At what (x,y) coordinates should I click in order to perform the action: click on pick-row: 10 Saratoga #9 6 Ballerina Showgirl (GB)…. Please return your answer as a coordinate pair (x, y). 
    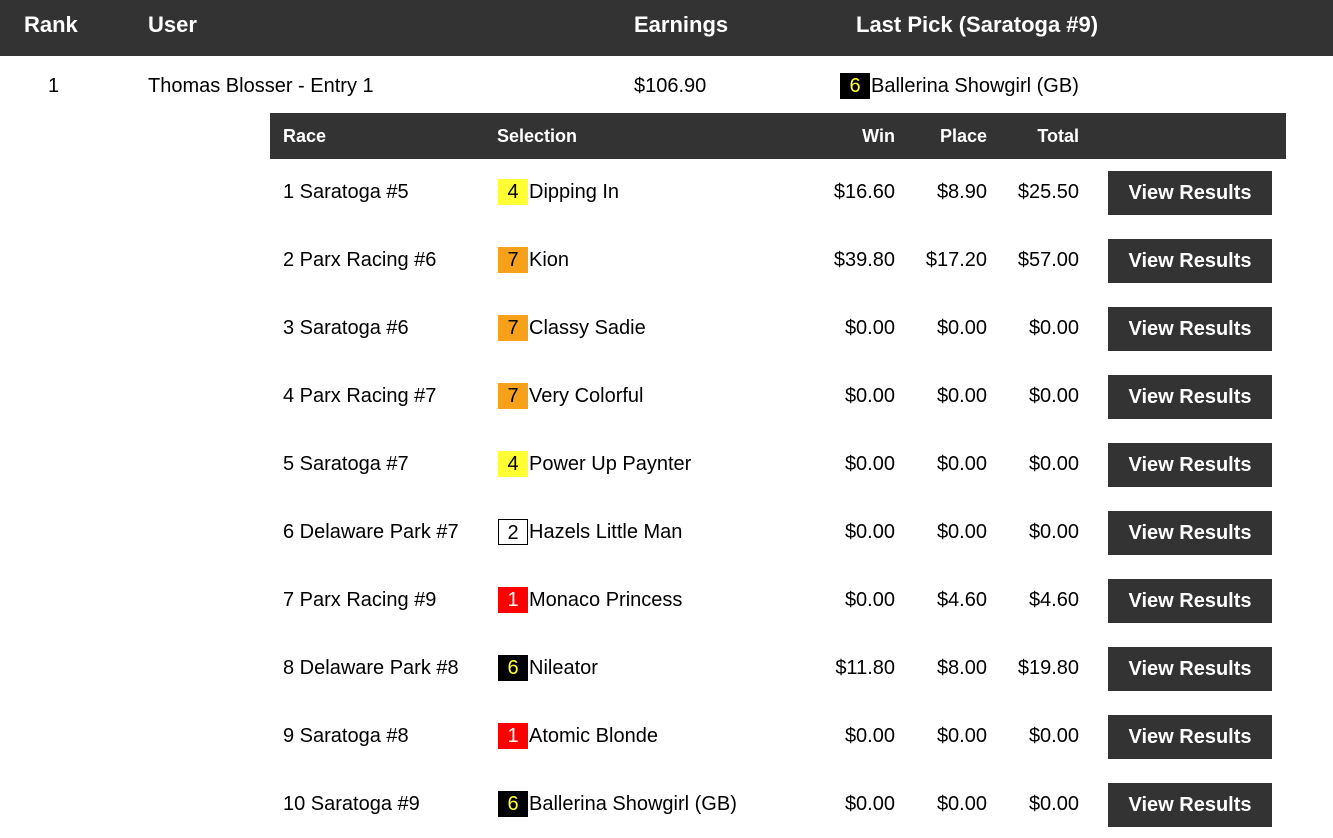
    Looking at the image, I should click on (778, 804).